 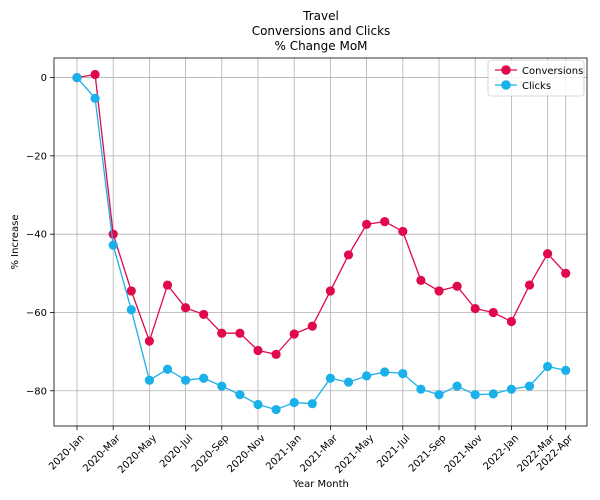 I want to click on chart-title-line-3: % Change MoM, so click(x=320, y=46).